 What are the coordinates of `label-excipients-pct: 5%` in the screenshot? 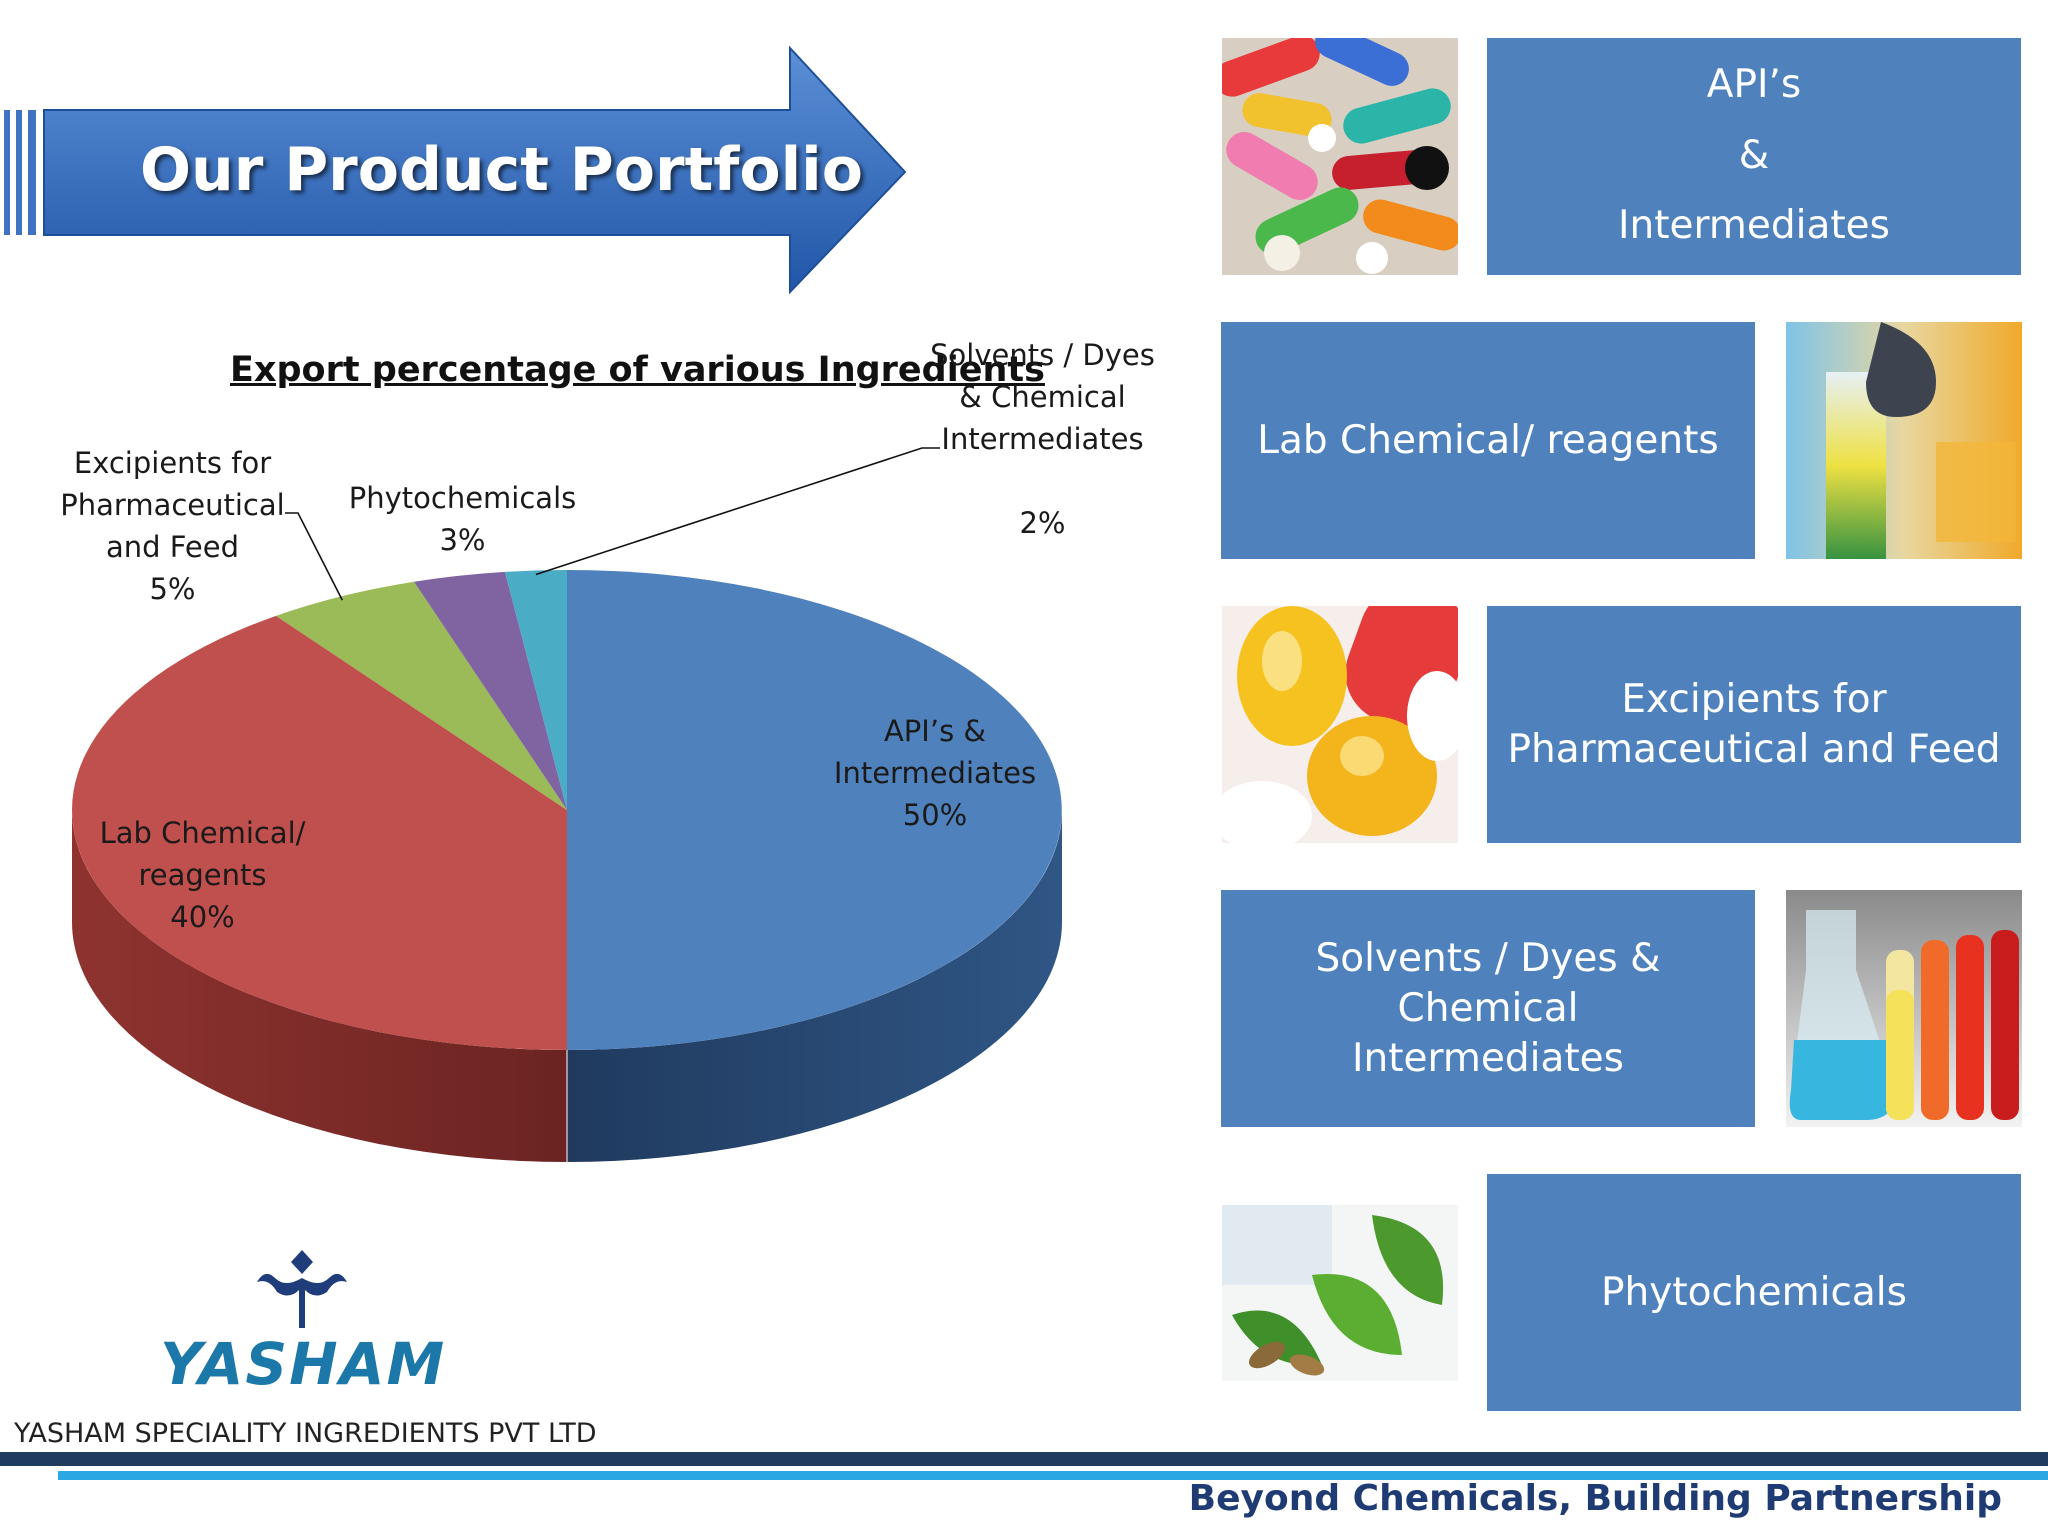 It's located at (172, 589).